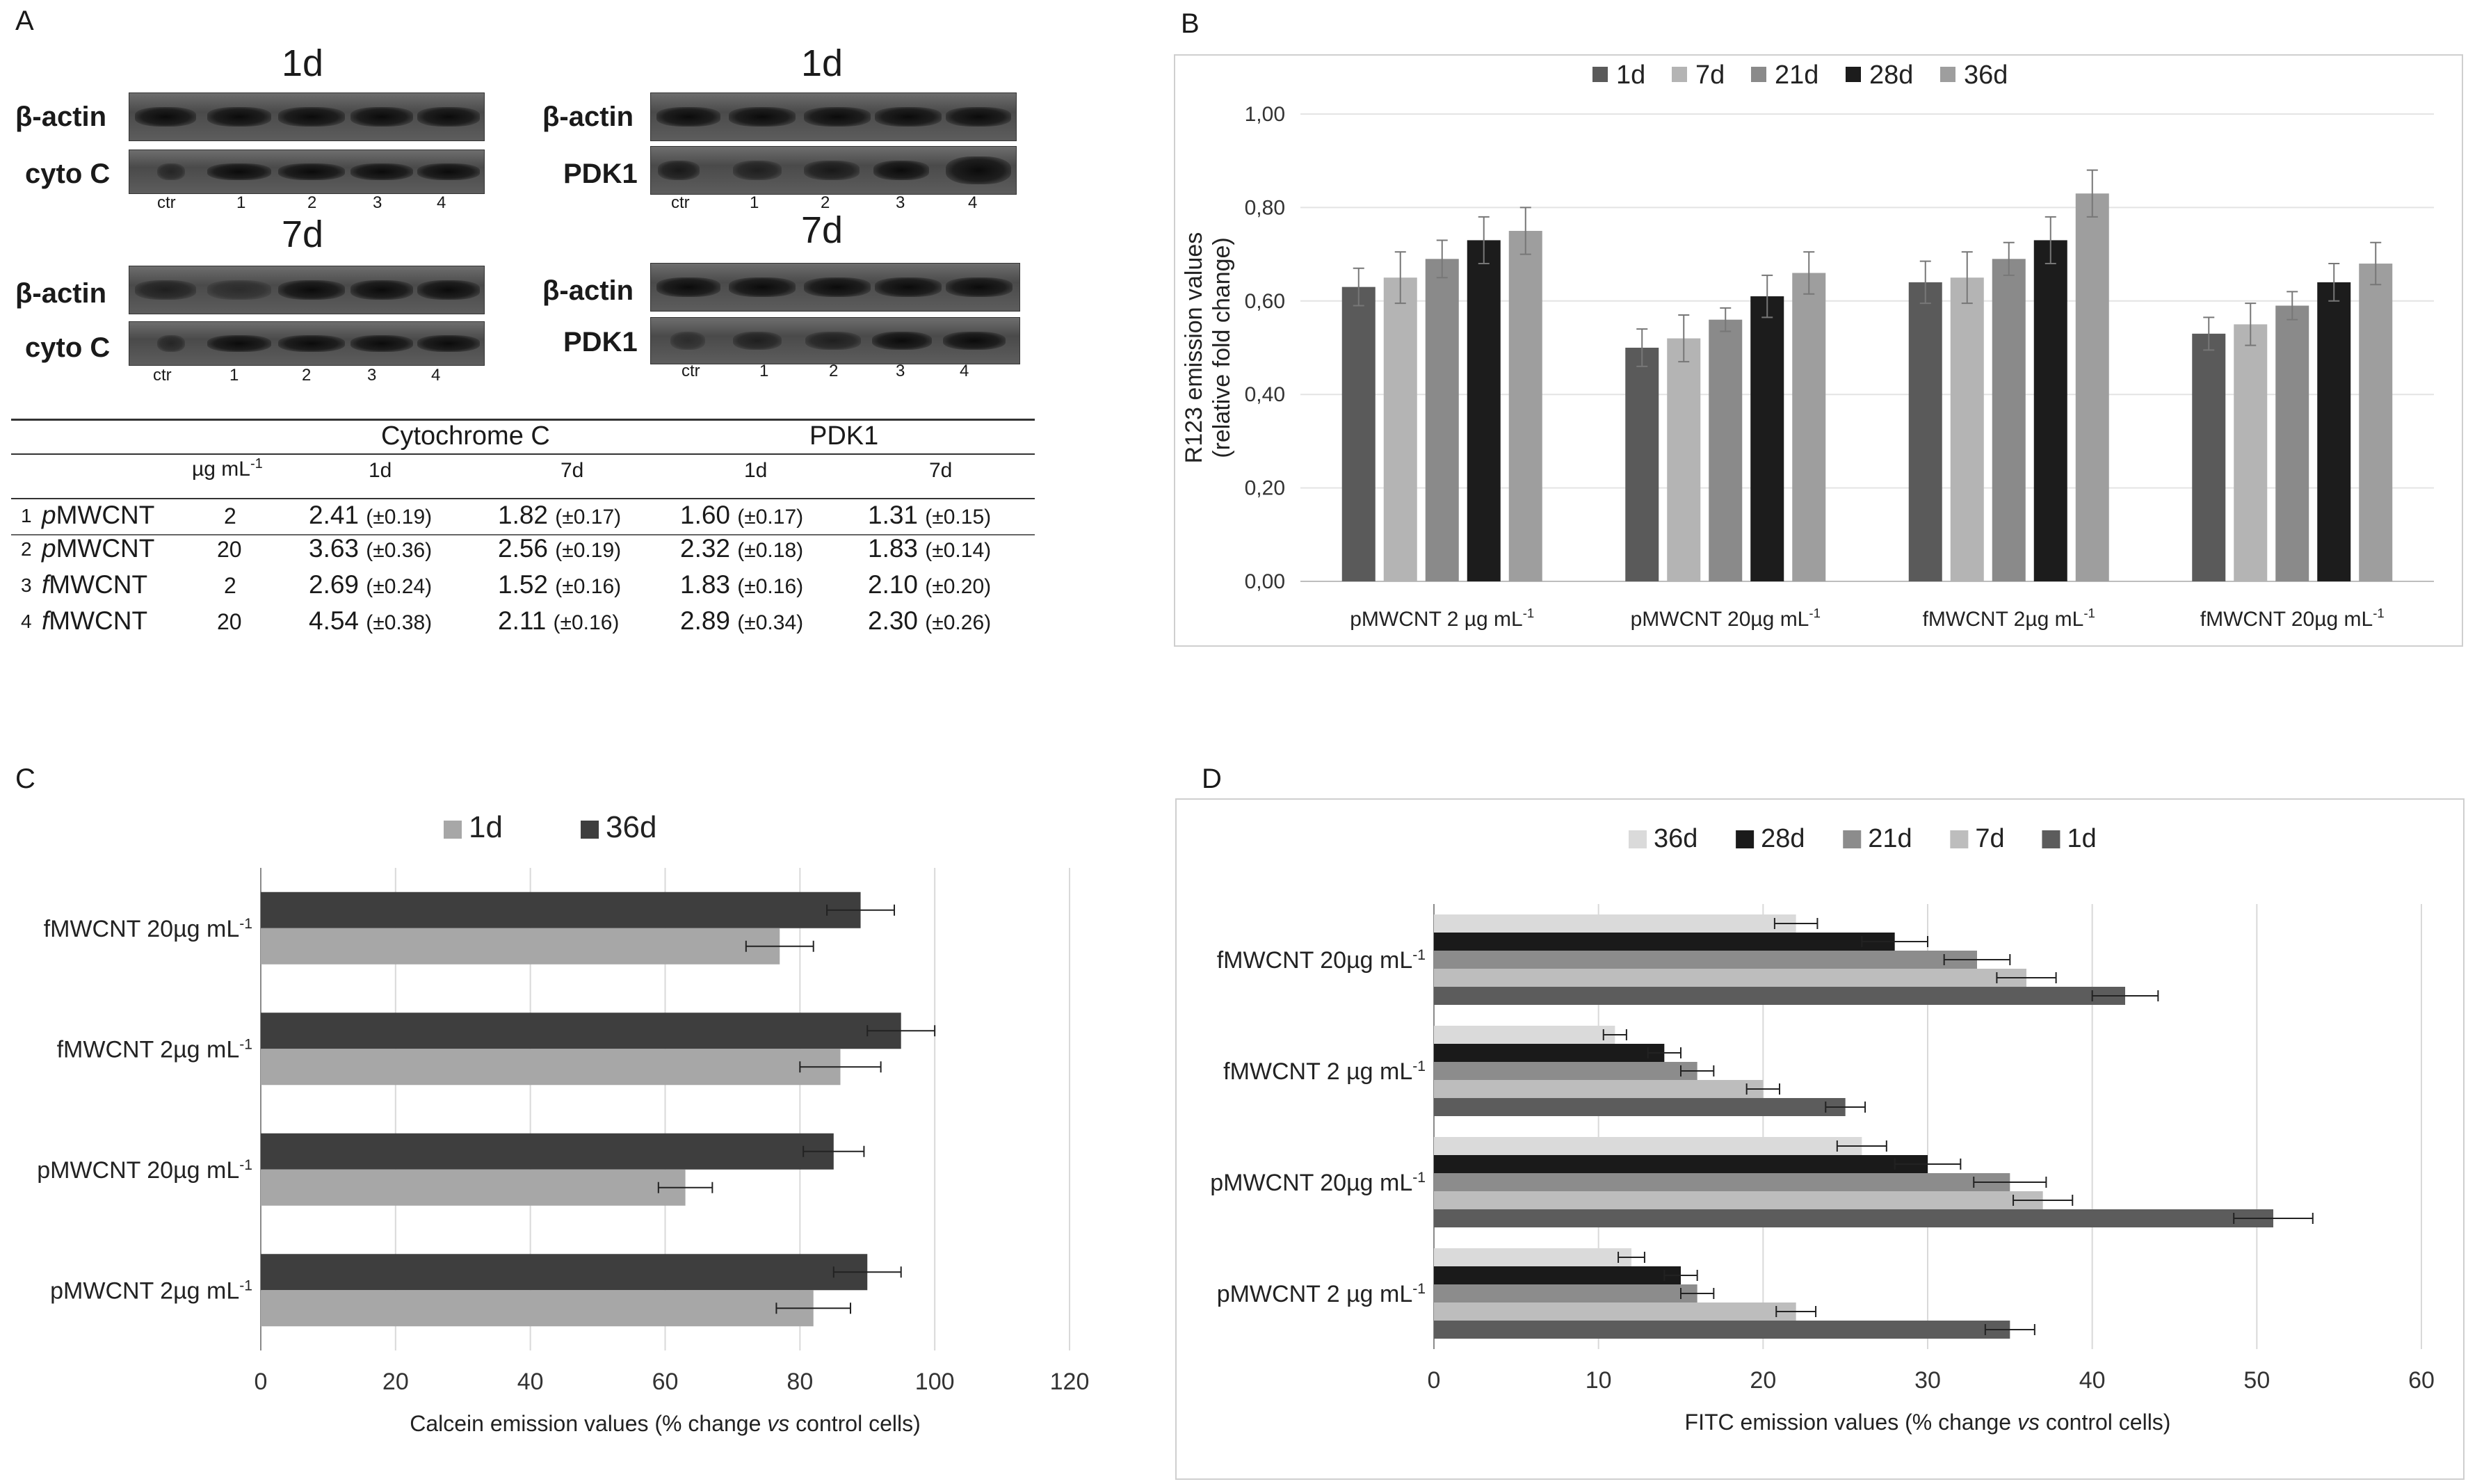  I want to click on blot-row-label: cyto C, so click(68, 174).